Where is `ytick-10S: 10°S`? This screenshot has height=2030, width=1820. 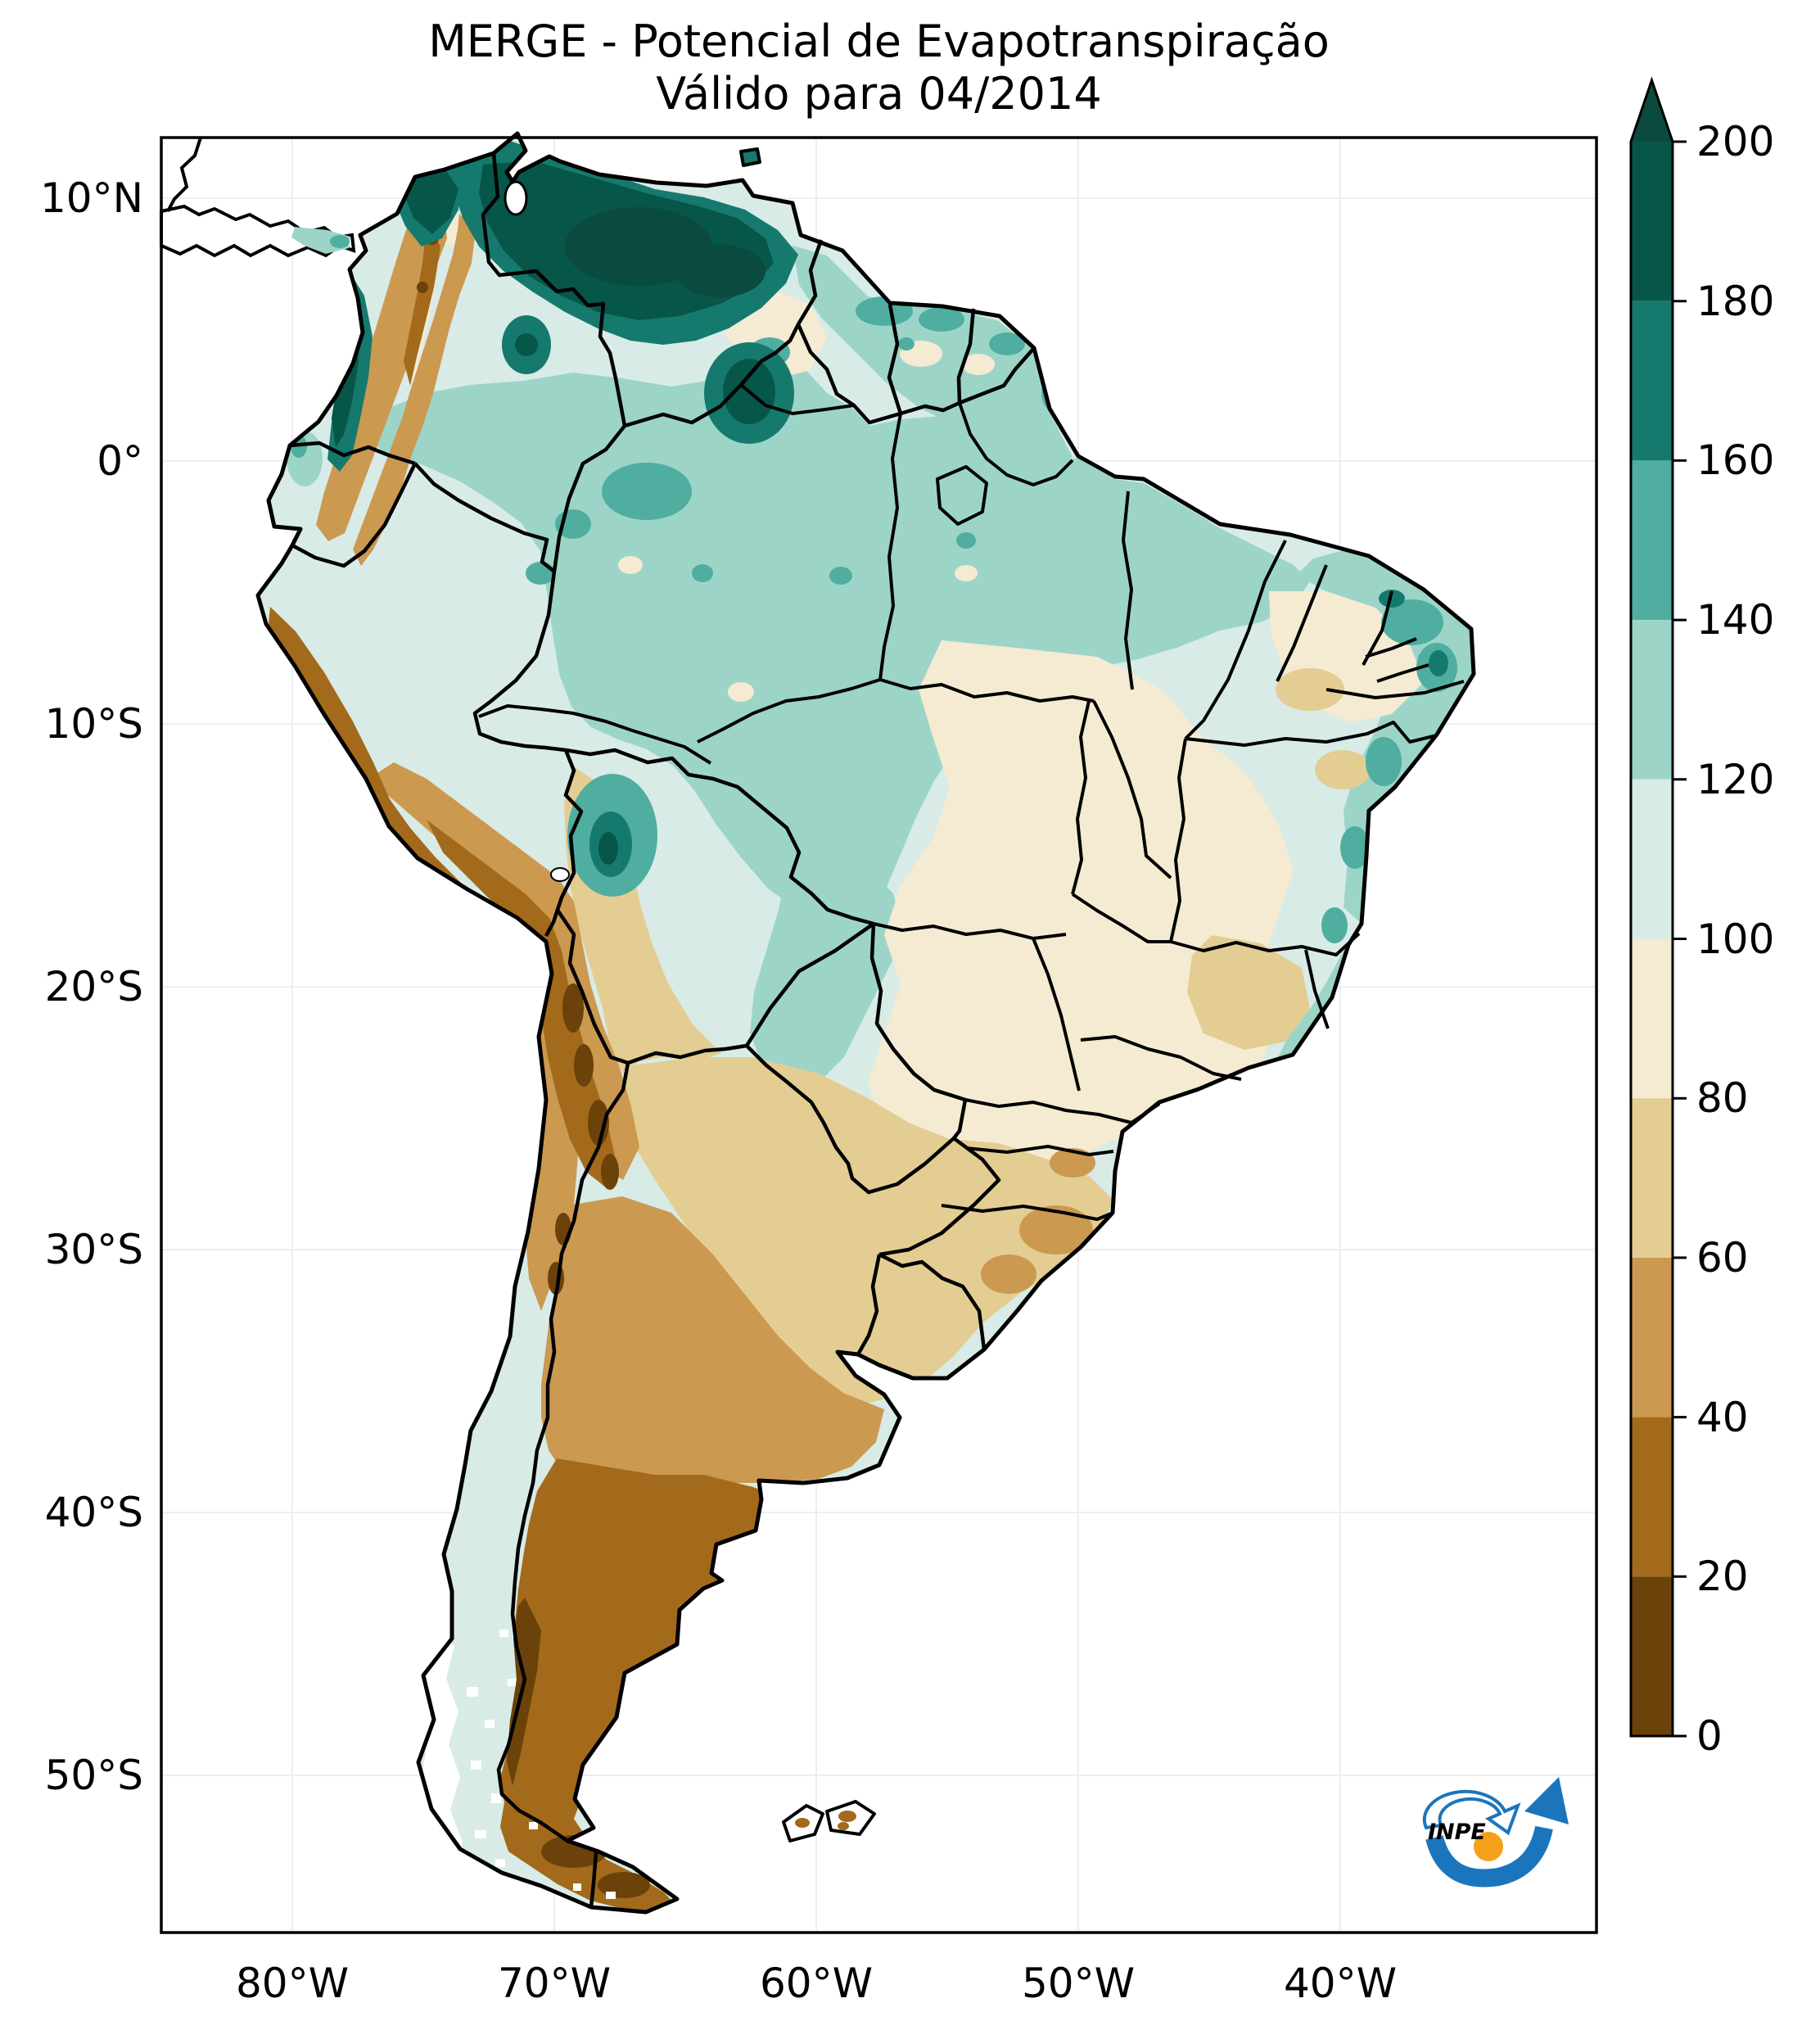
ytick-10S: 10°S is located at coordinates (93, 724).